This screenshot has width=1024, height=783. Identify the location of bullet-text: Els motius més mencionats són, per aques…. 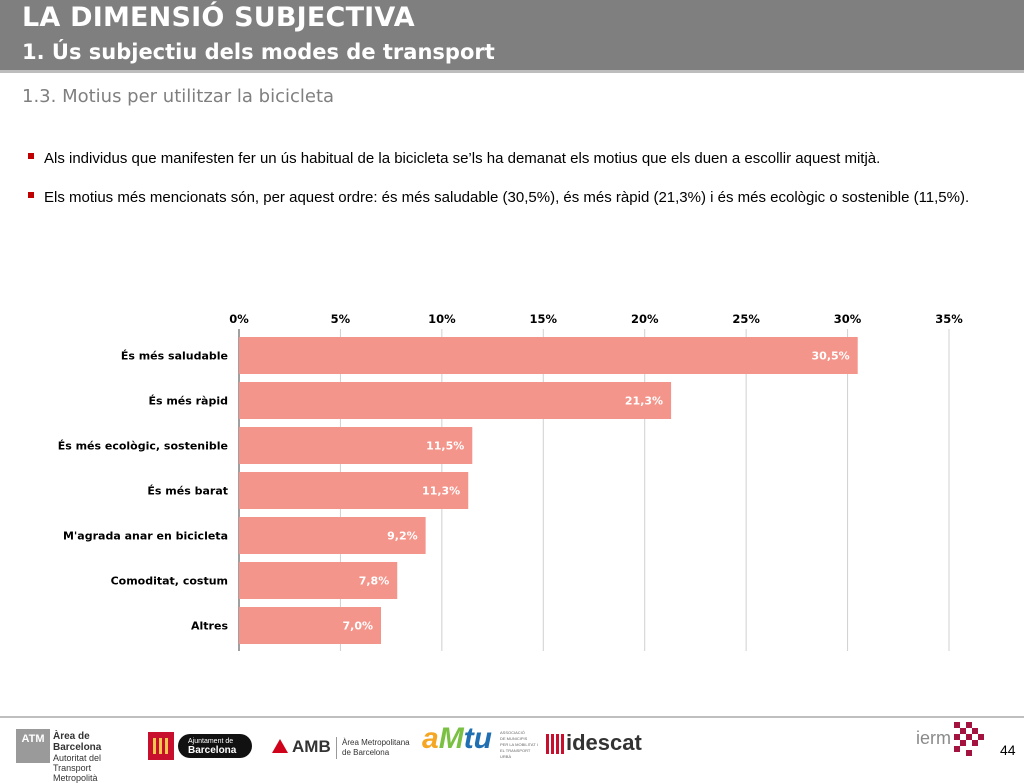
(507, 197).